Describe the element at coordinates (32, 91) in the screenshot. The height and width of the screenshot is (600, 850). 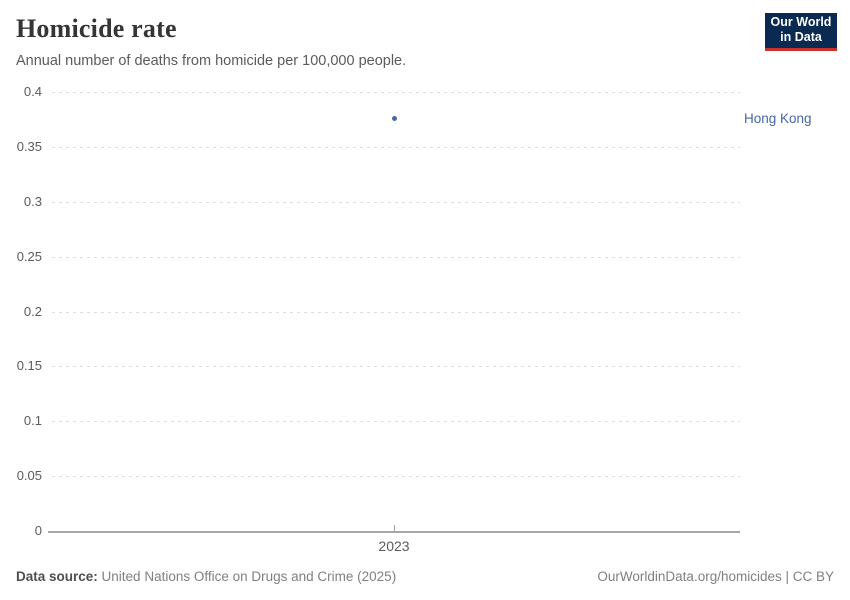
I see `y-axis-tick-label: 0.4` at that location.